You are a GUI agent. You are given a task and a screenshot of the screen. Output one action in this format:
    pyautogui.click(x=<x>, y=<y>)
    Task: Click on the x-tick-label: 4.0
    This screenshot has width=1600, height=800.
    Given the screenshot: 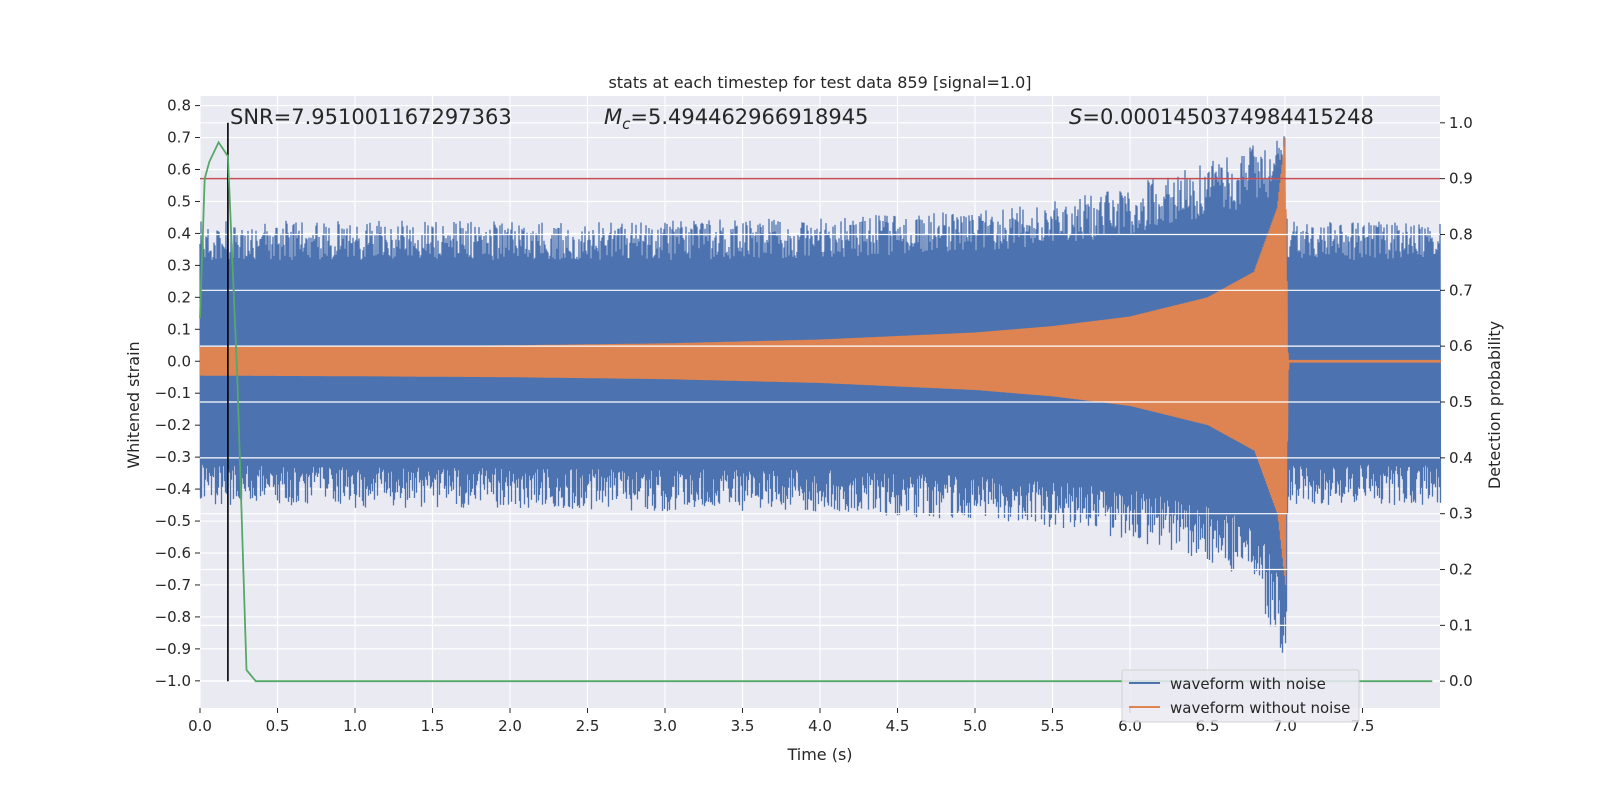 What is the action you would take?
    pyautogui.click(x=820, y=726)
    